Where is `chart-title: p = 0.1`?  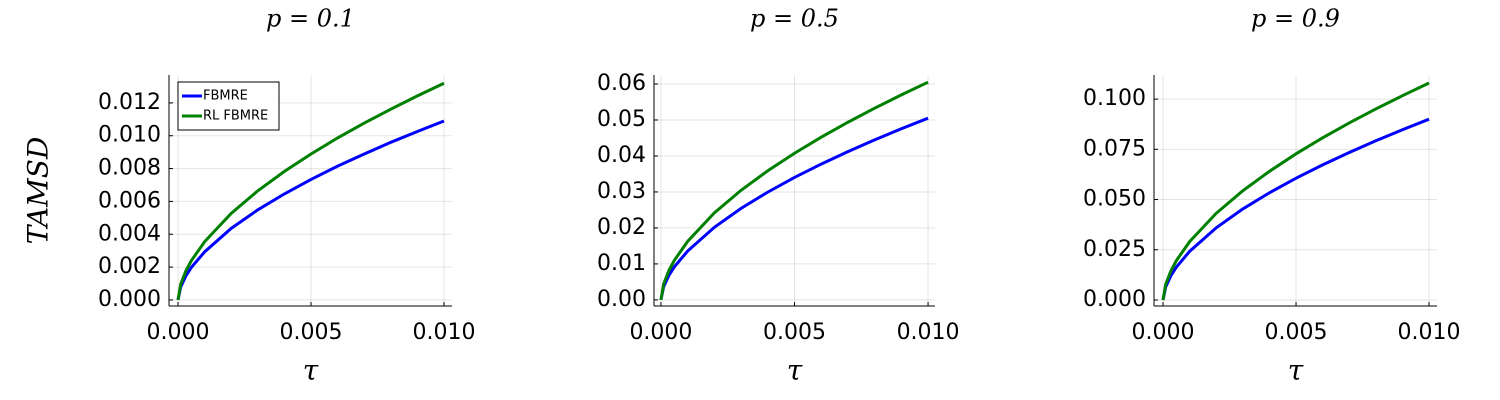
chart-title: p = 0.1 is located at coordinates (310, 19).